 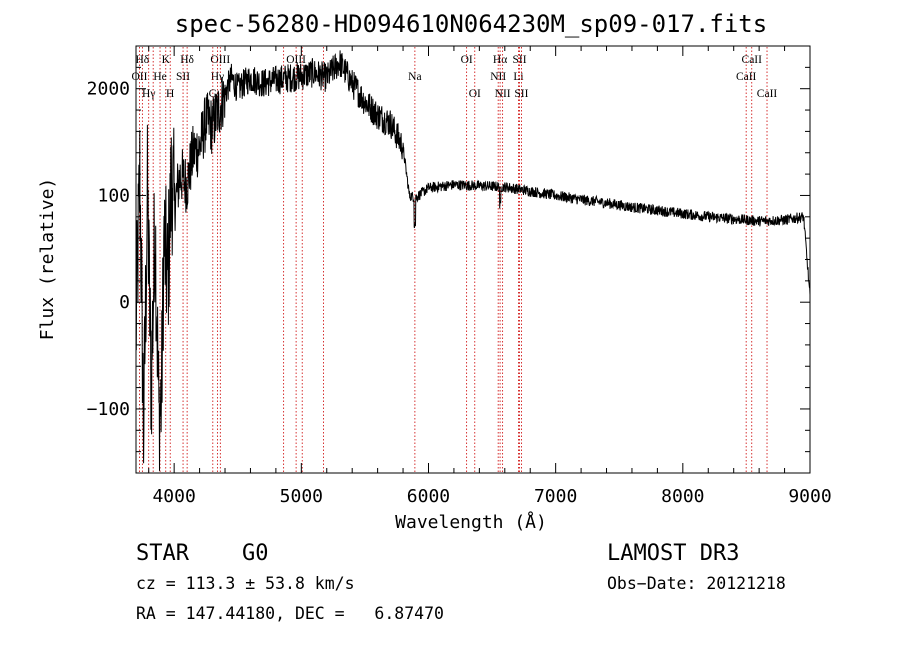 I want to click on object-class: STAR, so click(x=162, y=553).